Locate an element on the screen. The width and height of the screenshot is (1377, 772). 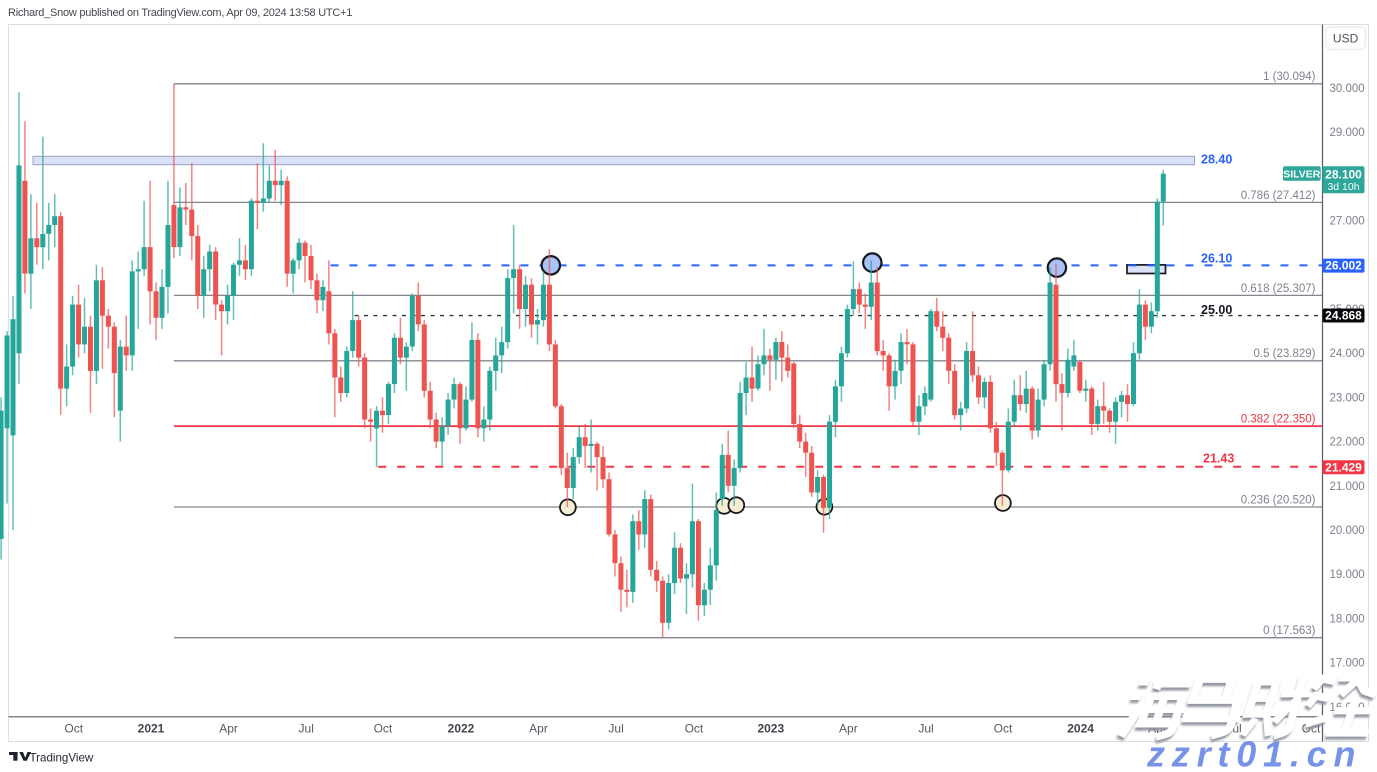
svg-text: 19.000 is located at coordinates (1347, 575).